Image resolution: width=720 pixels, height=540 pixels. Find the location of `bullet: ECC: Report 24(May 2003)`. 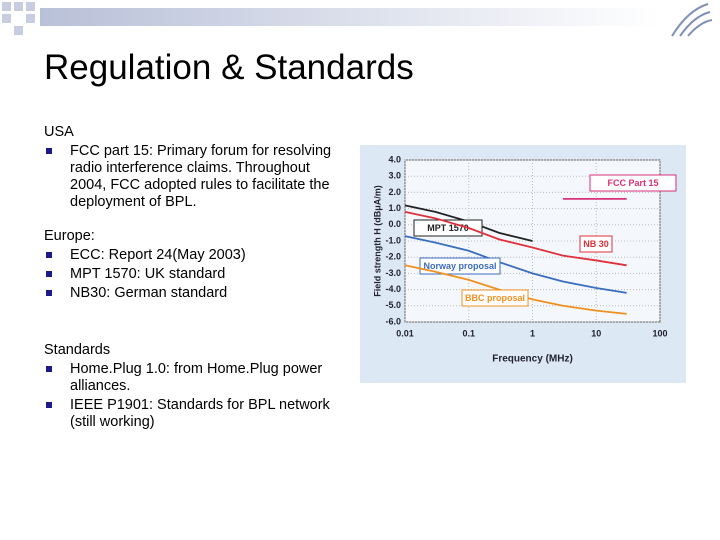

bullet: ECC: Report 24(May 2003) is located at coordinates (194, 255).